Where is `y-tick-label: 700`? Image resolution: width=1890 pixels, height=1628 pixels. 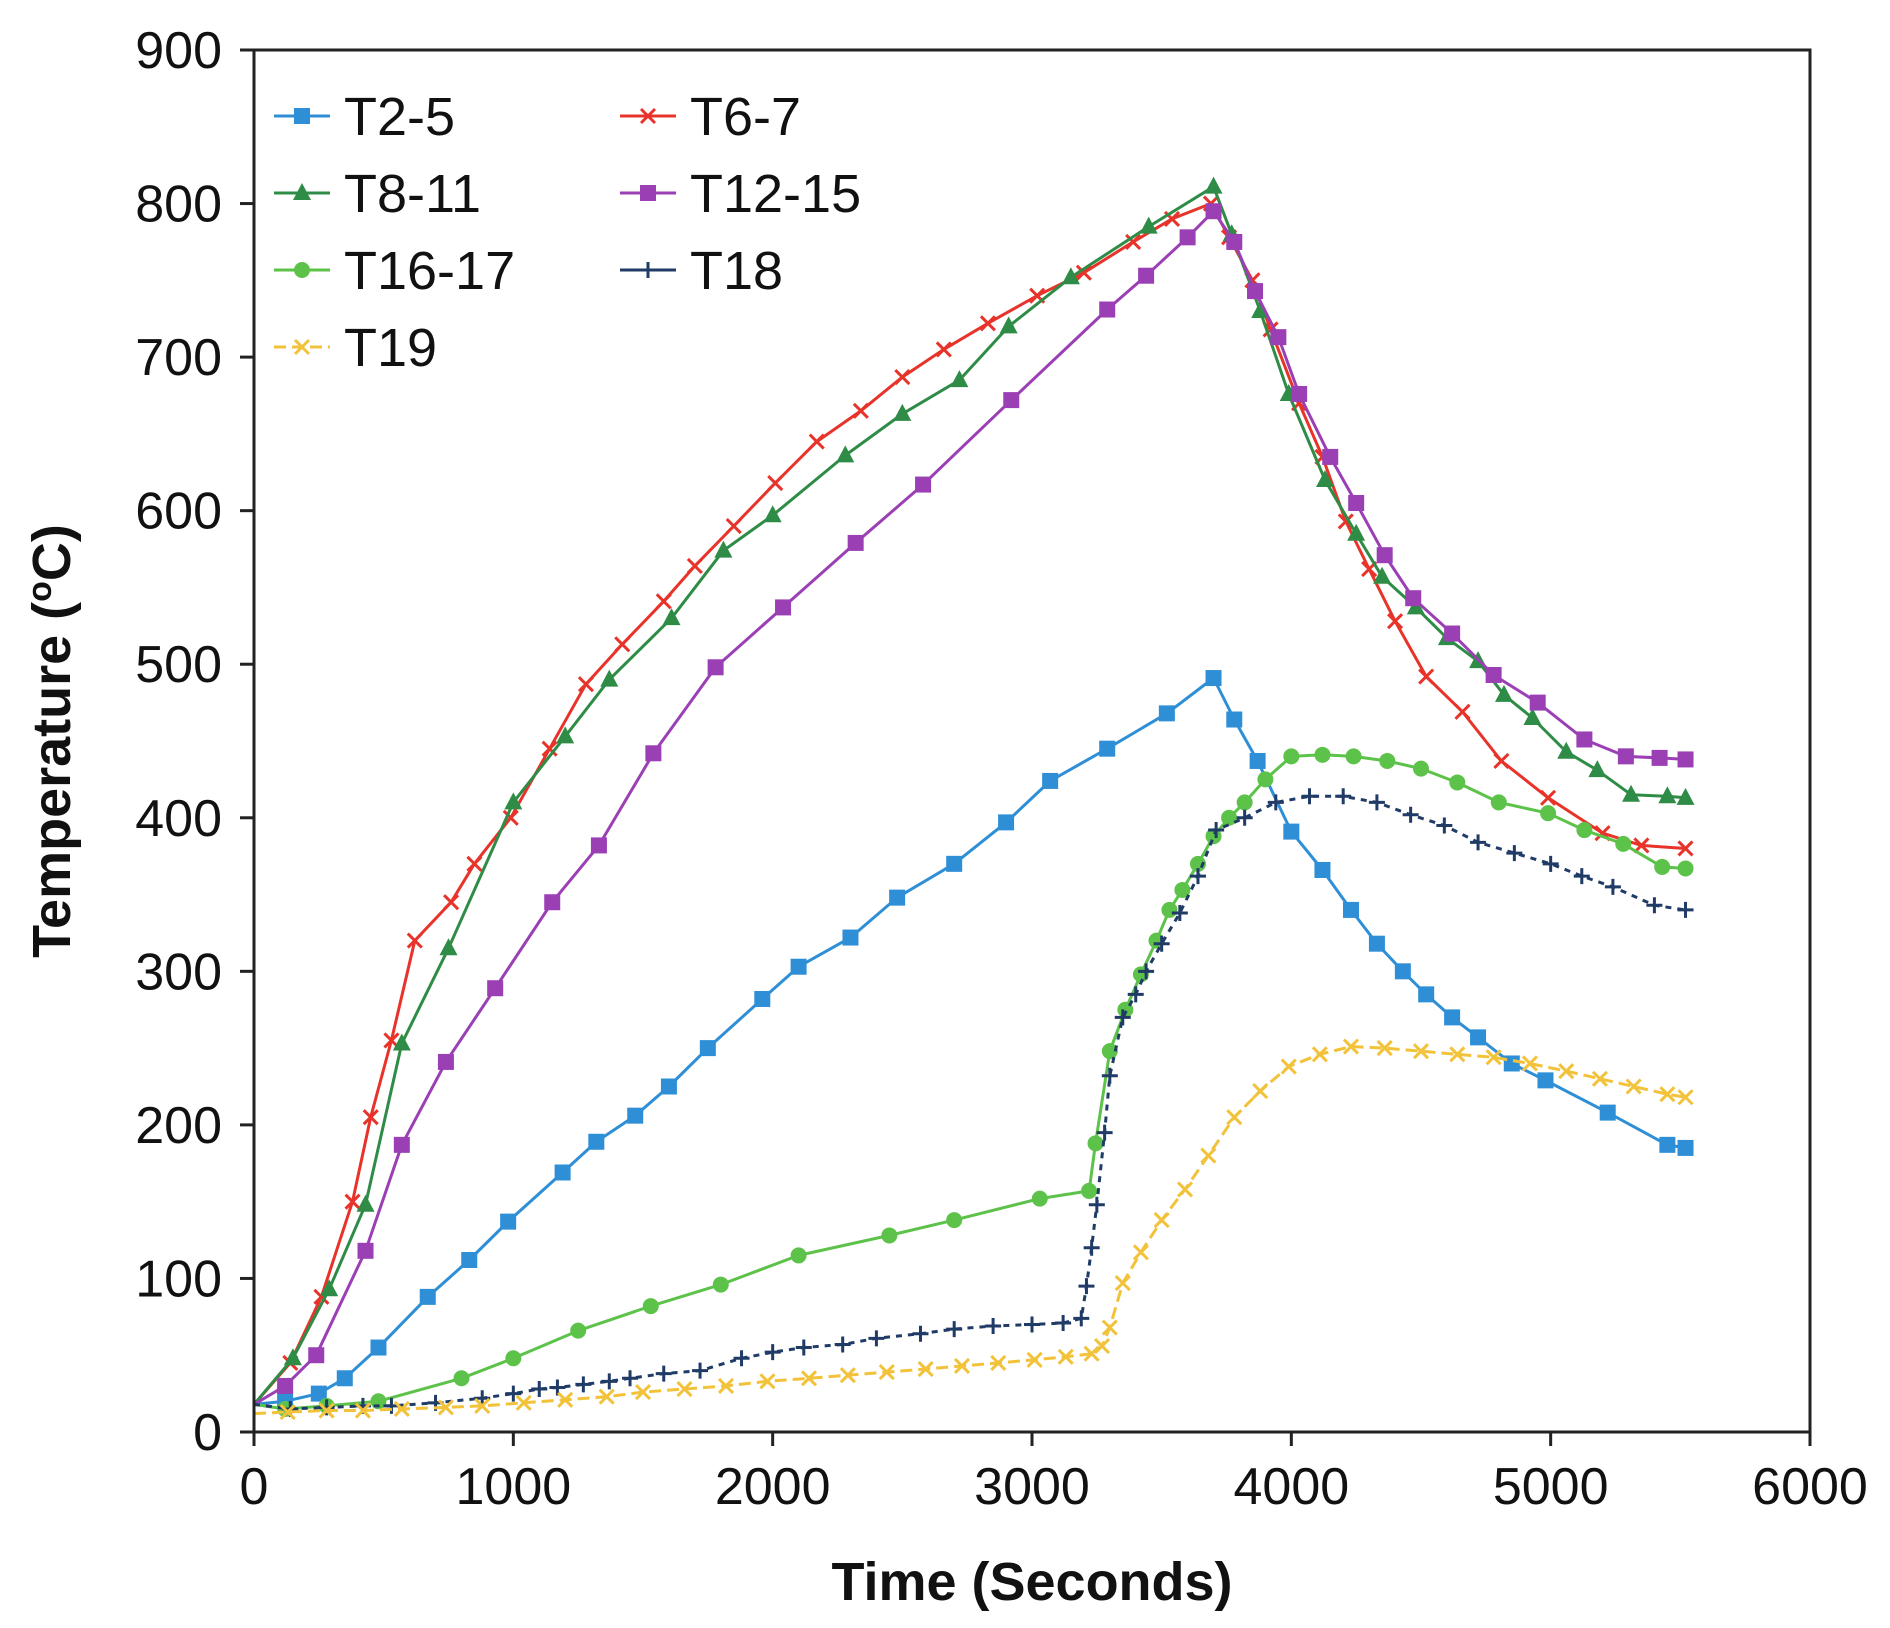
y-tick-label: 700 is located at coordinates (178, 358).